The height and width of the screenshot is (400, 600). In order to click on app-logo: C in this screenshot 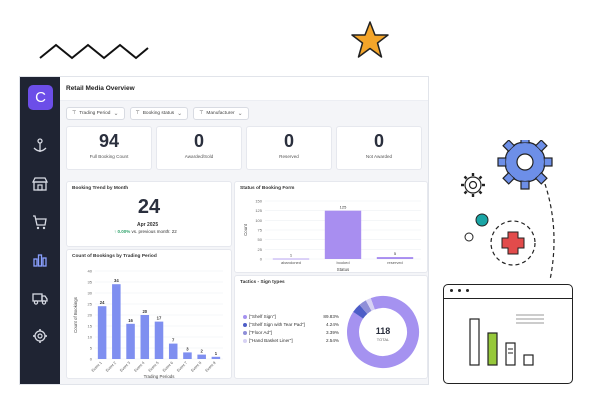, I will do `click(40, 97)`.